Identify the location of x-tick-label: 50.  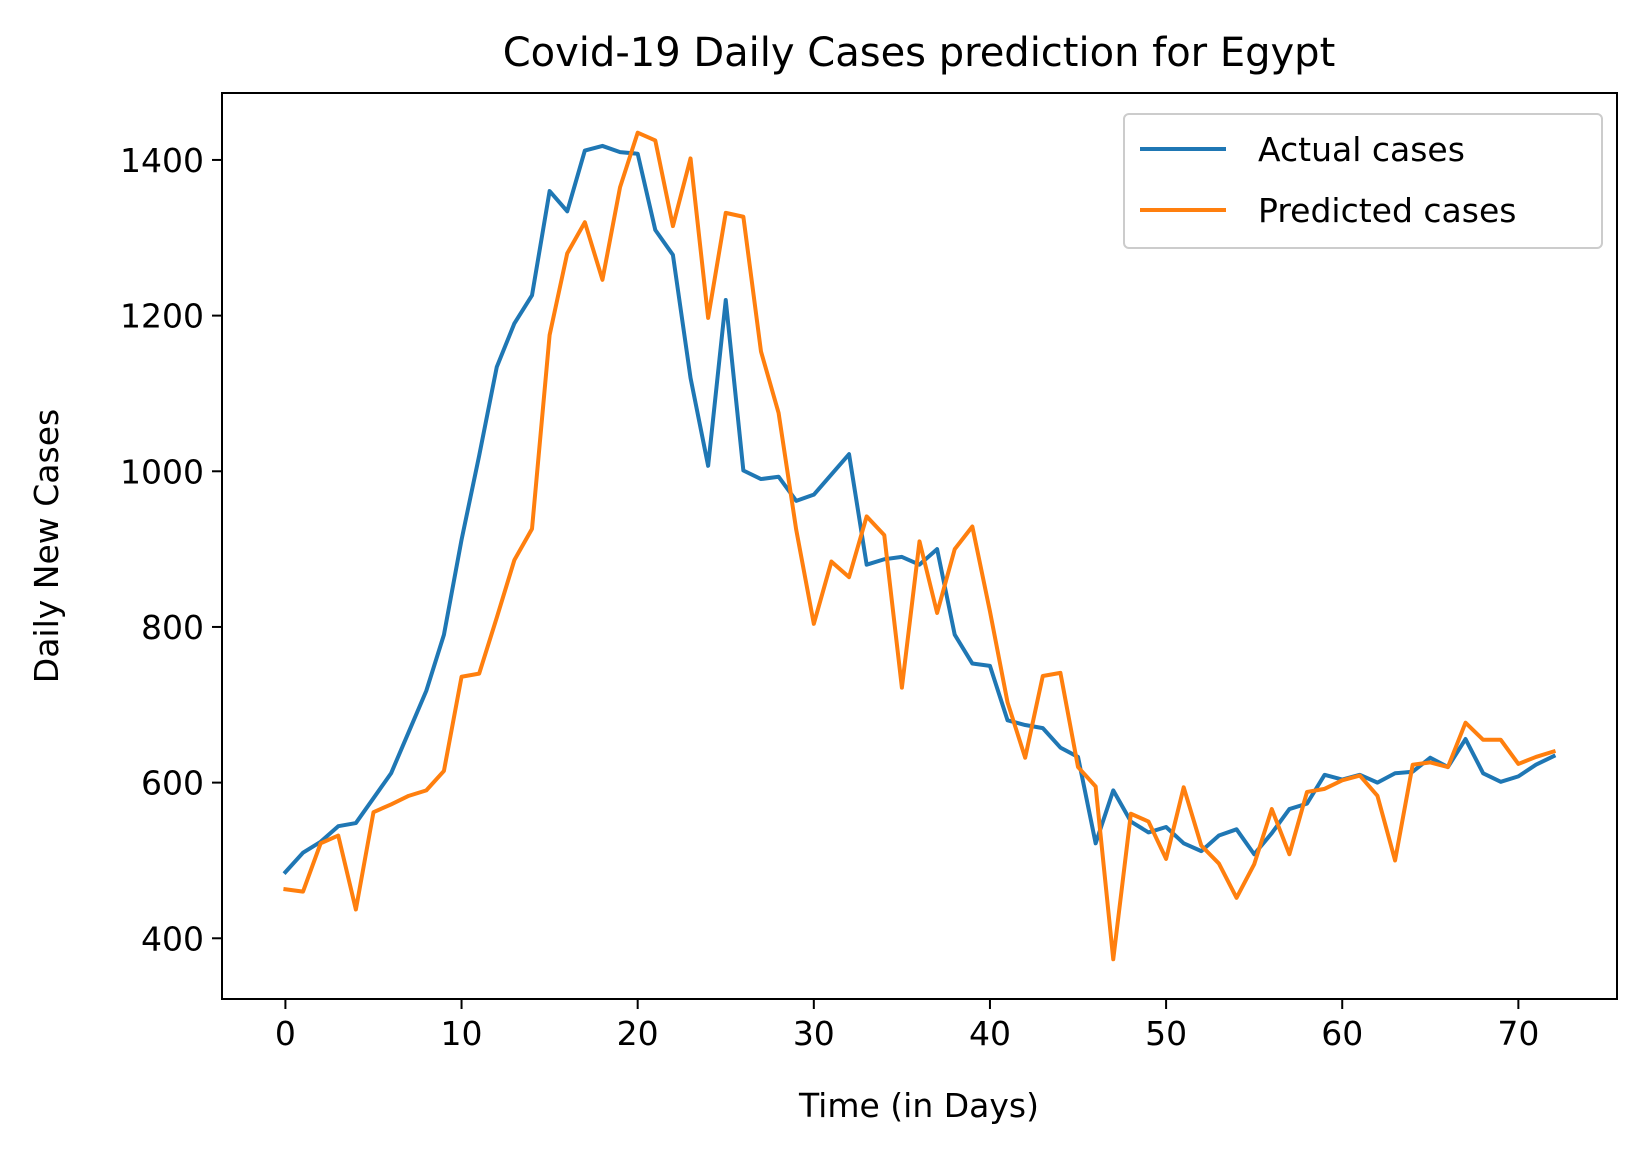
(1166, 1033).